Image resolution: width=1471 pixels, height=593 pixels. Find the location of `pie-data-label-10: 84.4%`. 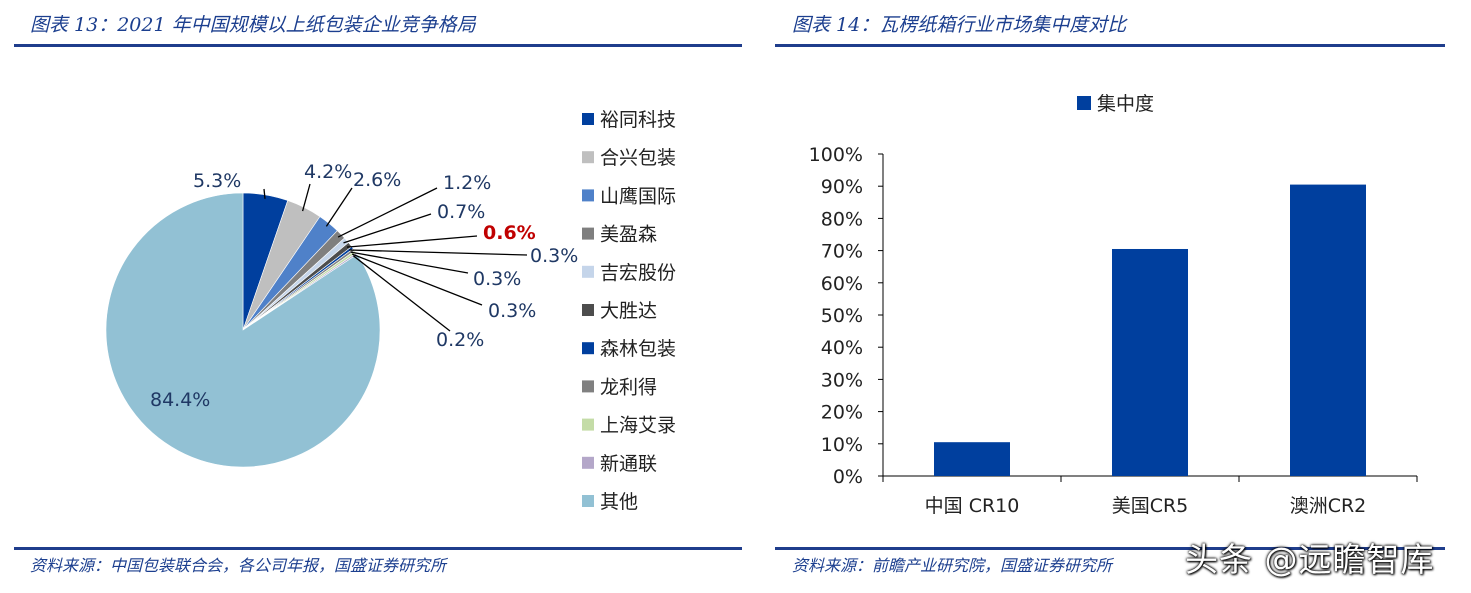

pie-data-label-10: 84.4% is located at coordinates (180, 400).